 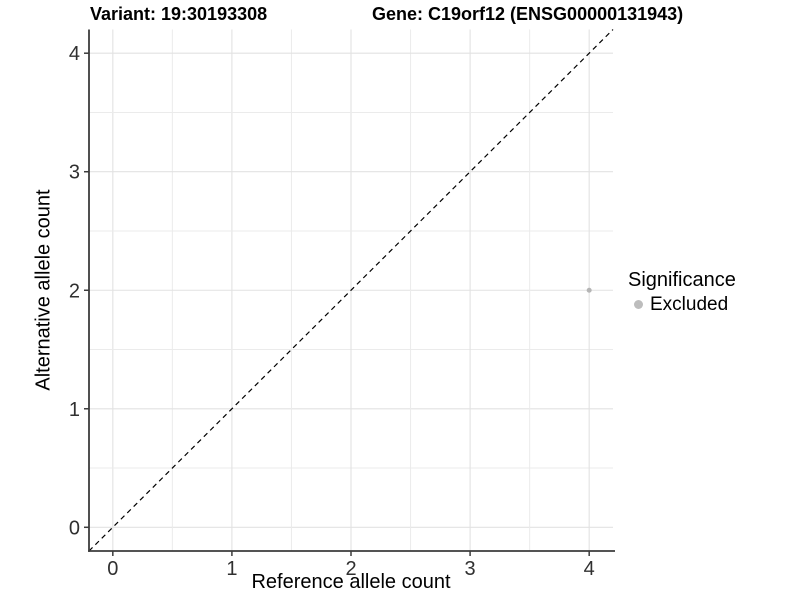 What do you see at coordinates (74, 54) in the screenshot?
I see `y-tick-label: 4` at bounding box center [74, 54].